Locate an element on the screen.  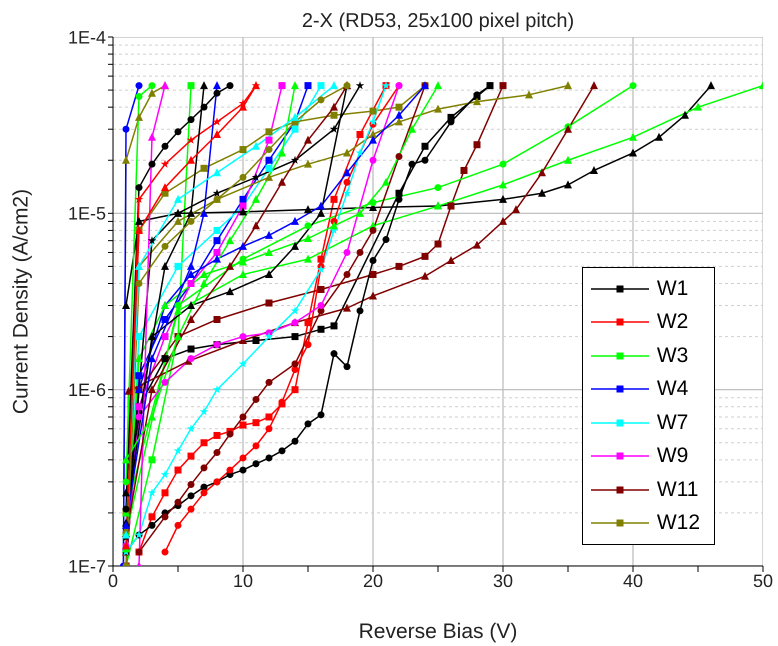
x-tick-label: 10 is located at coordinates (243, 580).